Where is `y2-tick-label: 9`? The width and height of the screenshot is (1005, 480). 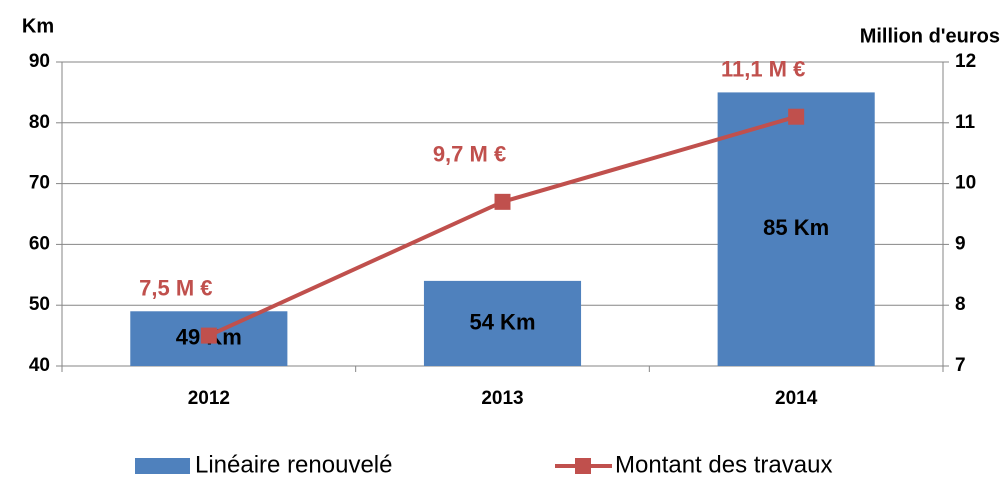
y2-tick-label: 9 is located at coordinates (960, 243).